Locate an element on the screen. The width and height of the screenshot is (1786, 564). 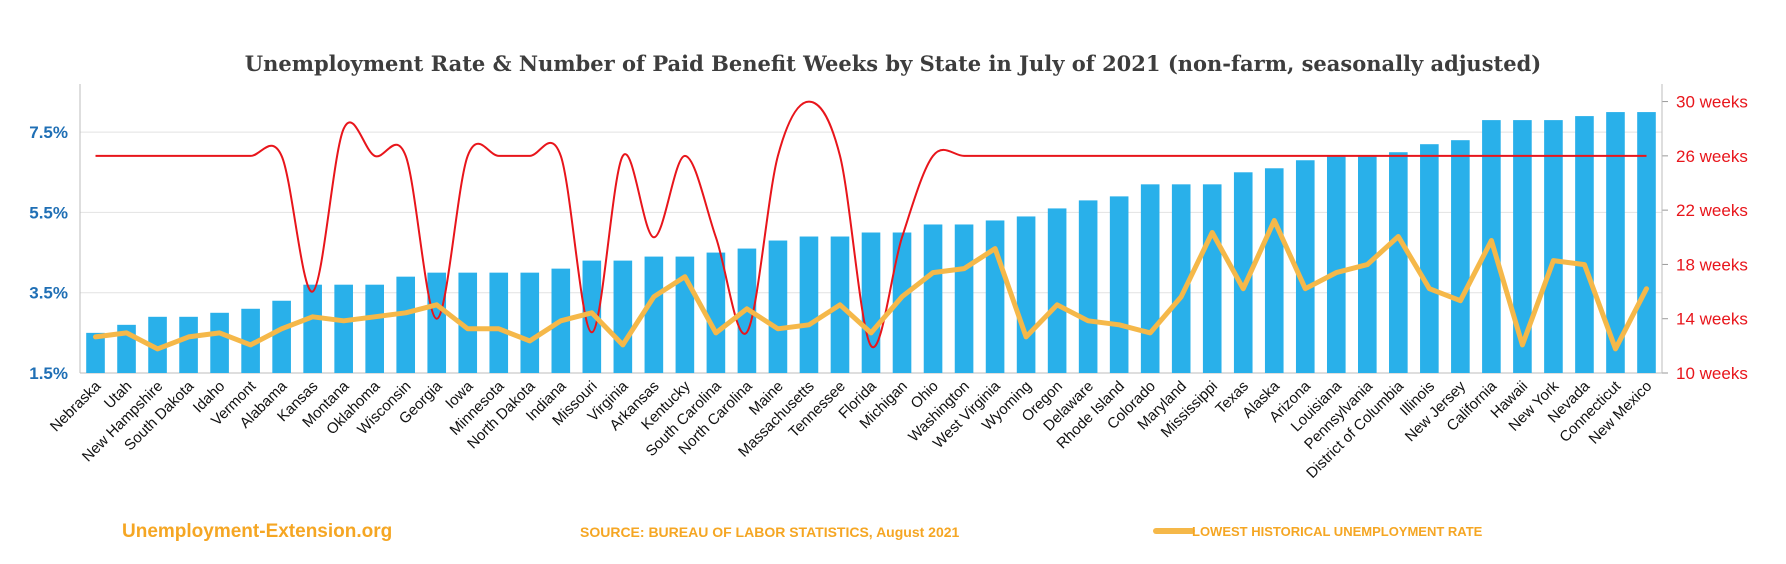
bar-kansas is located at coordinates (312, 328).